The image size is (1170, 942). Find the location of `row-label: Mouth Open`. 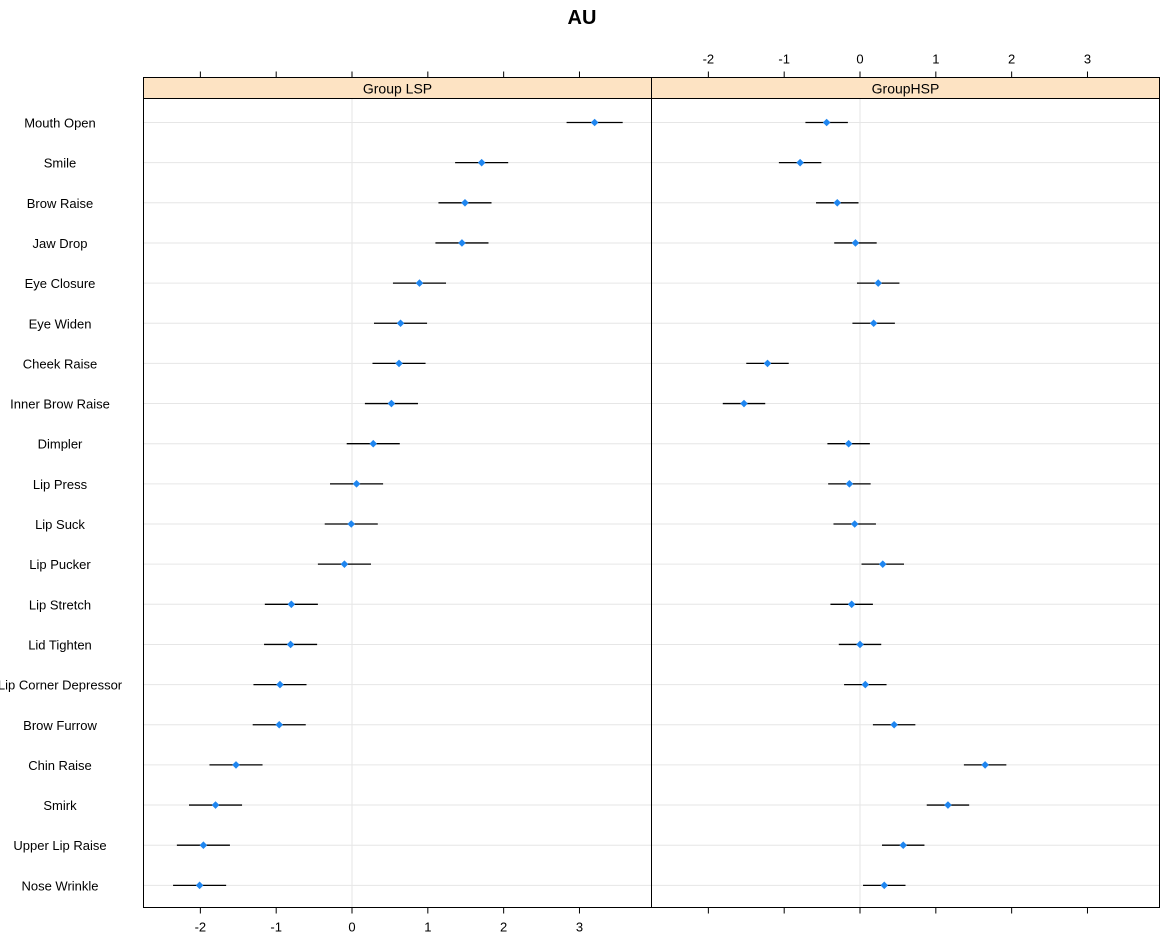

row-label: Mouth Open is located at coordinates (60, 123).